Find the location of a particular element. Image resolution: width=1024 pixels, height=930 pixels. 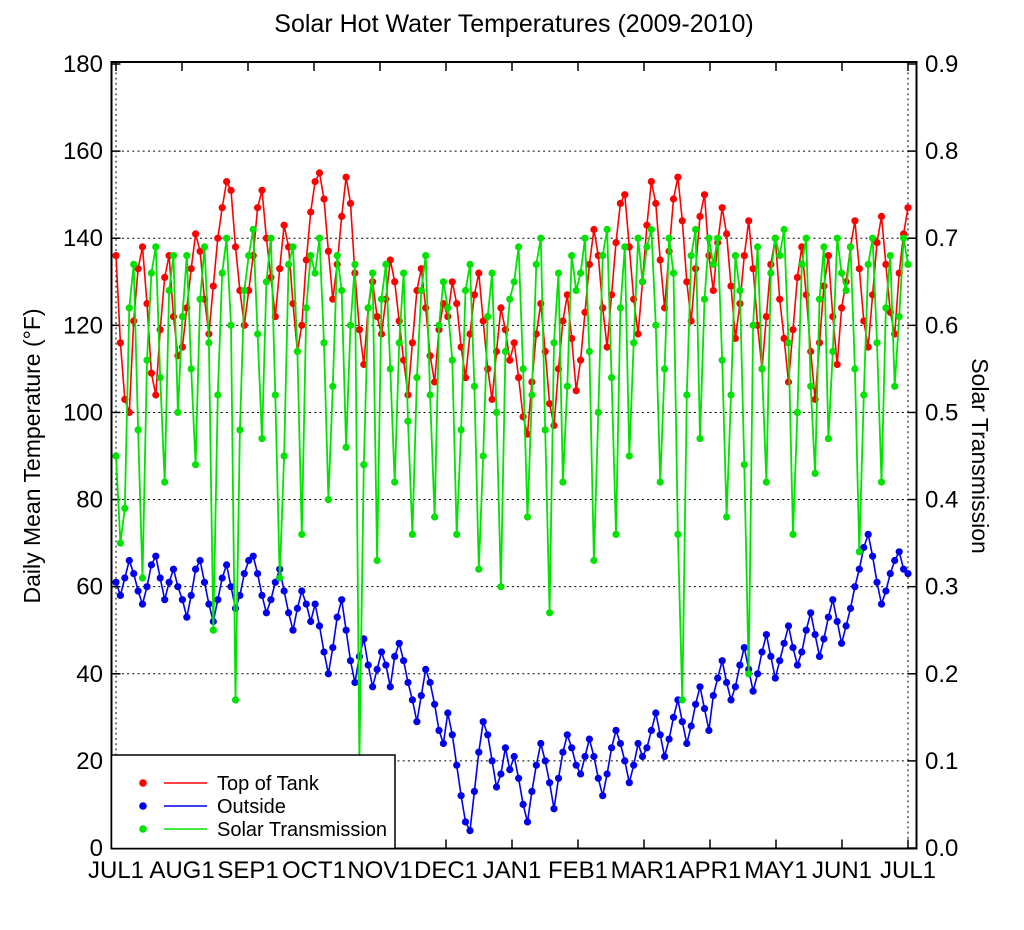

legend-marker-dot is located at coordinates (143, 783).